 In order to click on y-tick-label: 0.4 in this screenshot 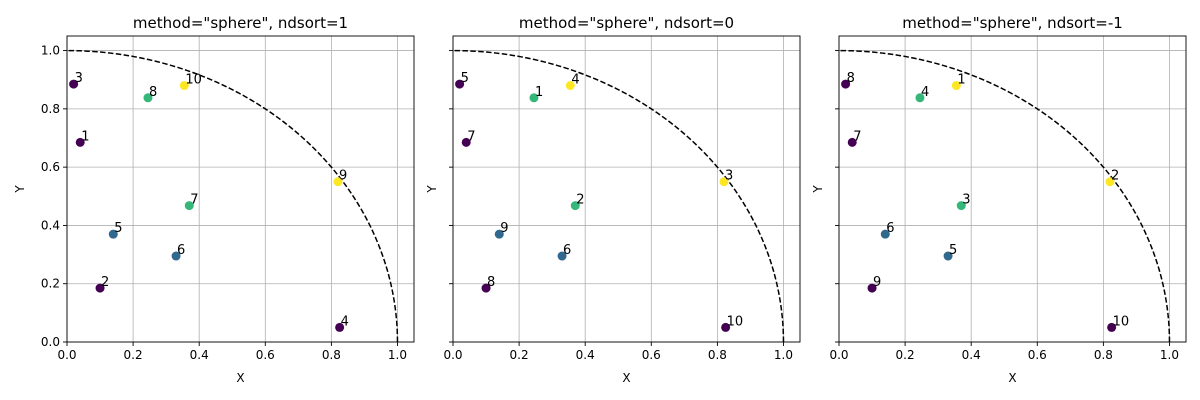, I will do `click(50, 225)`.